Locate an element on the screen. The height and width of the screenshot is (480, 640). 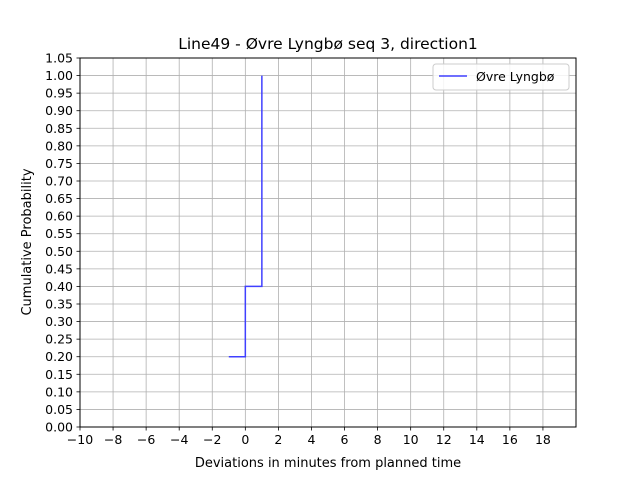
legend-label: Øvre Lyngbø is located at coordinates (515, 76).